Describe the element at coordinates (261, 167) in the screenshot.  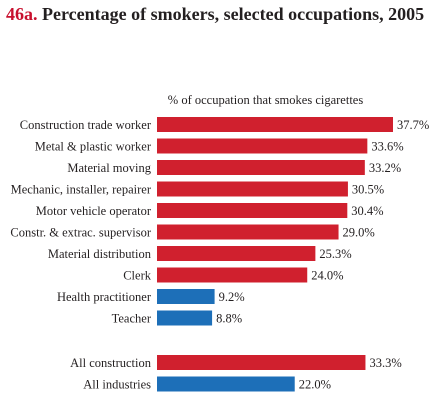
I see `bar-material-moving` at that location.